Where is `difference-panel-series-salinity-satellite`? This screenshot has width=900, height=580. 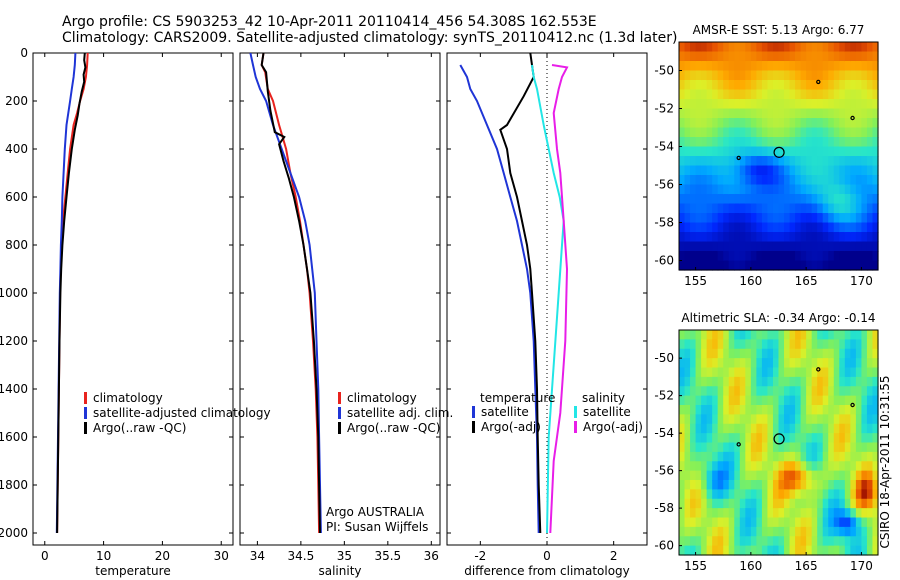 difference-panel-series-salinity-satellite is located at coordinates (548, 299).